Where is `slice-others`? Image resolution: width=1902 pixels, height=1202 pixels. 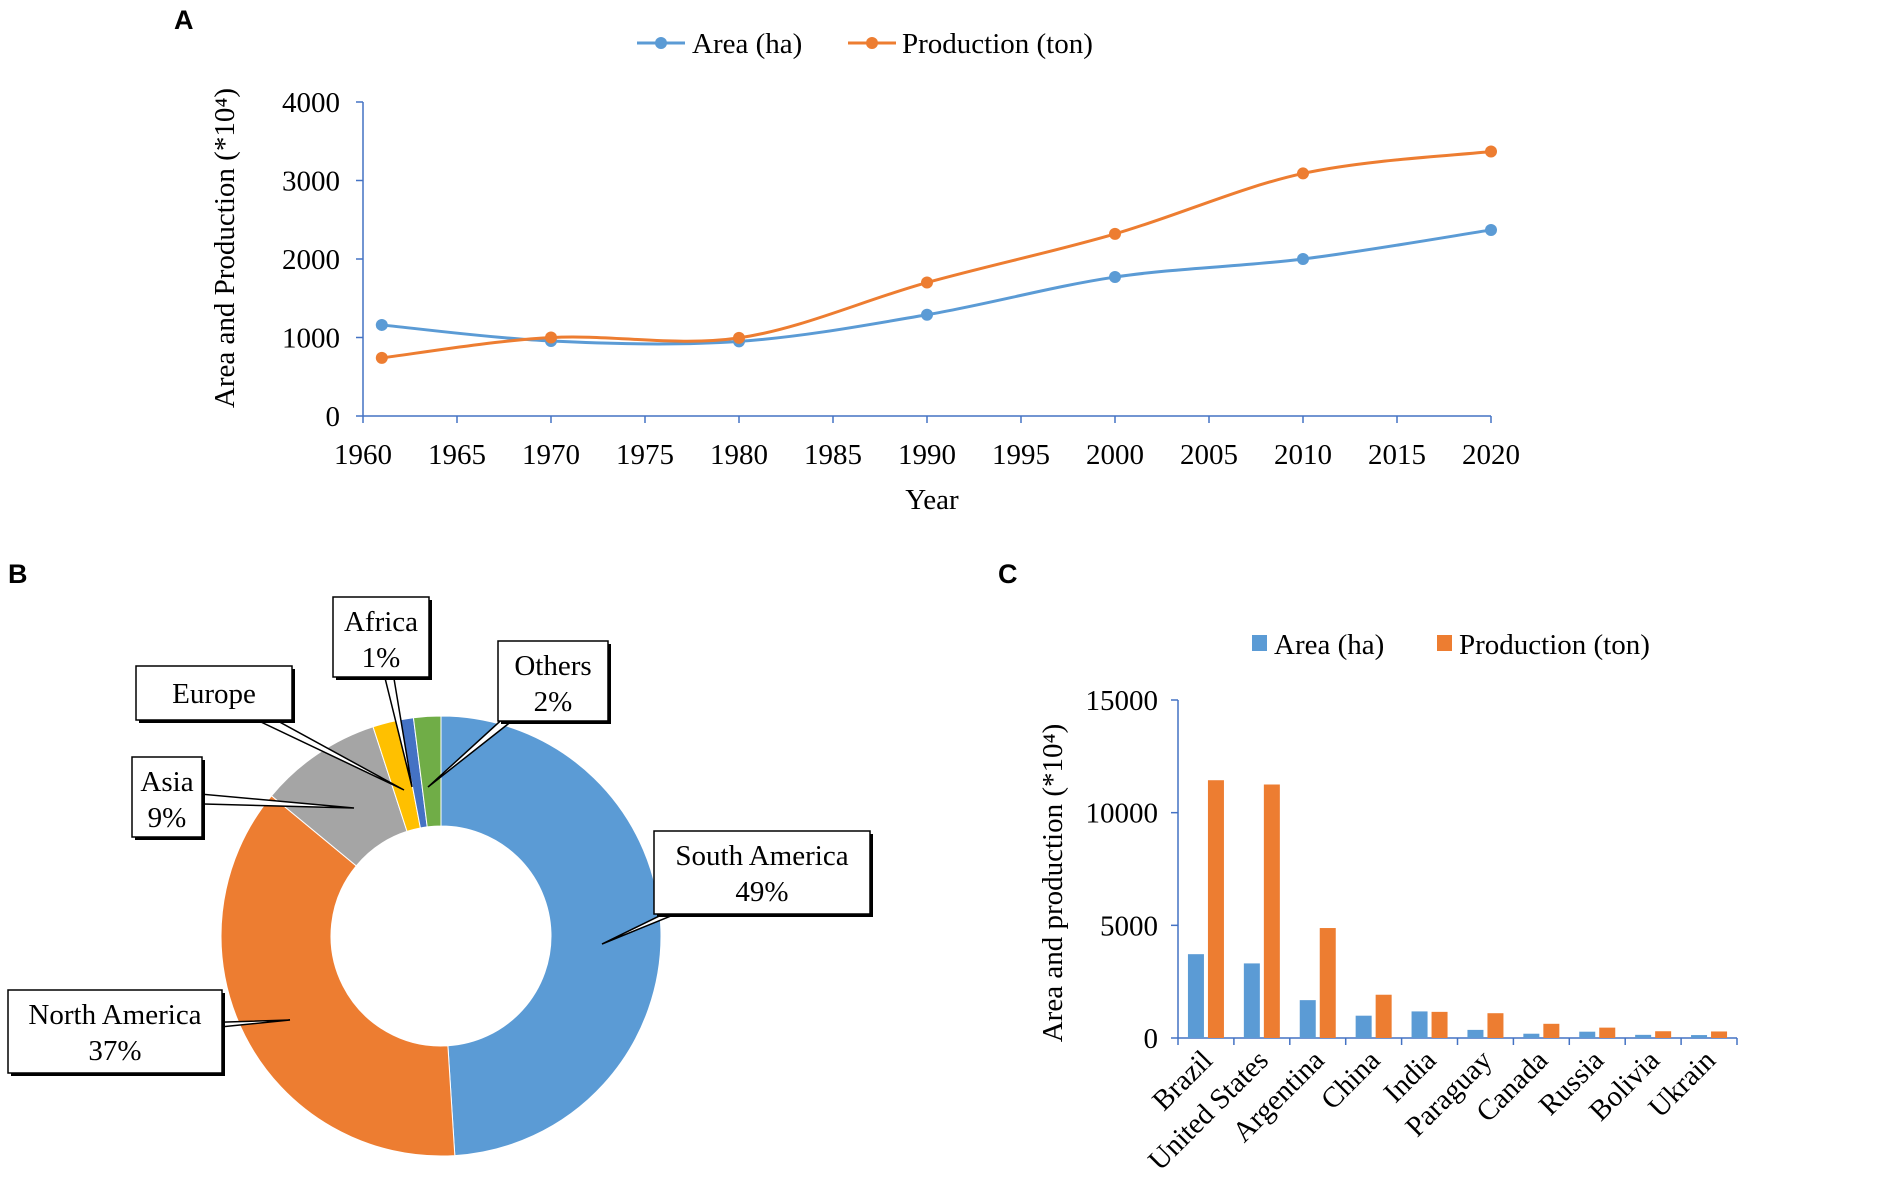
slice-others is located at coordinates (427, 771).